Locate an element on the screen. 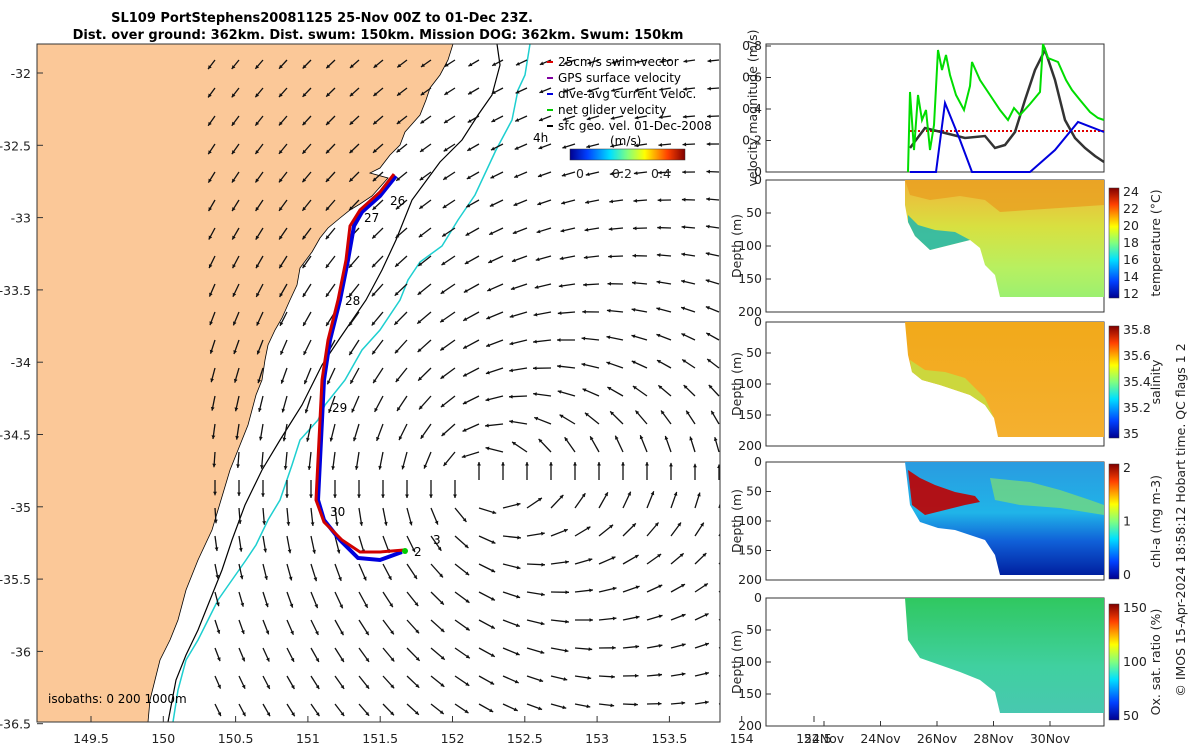  colorbar-label: Ox. sat. ratio (%) is located at coordinates (1155, 662).